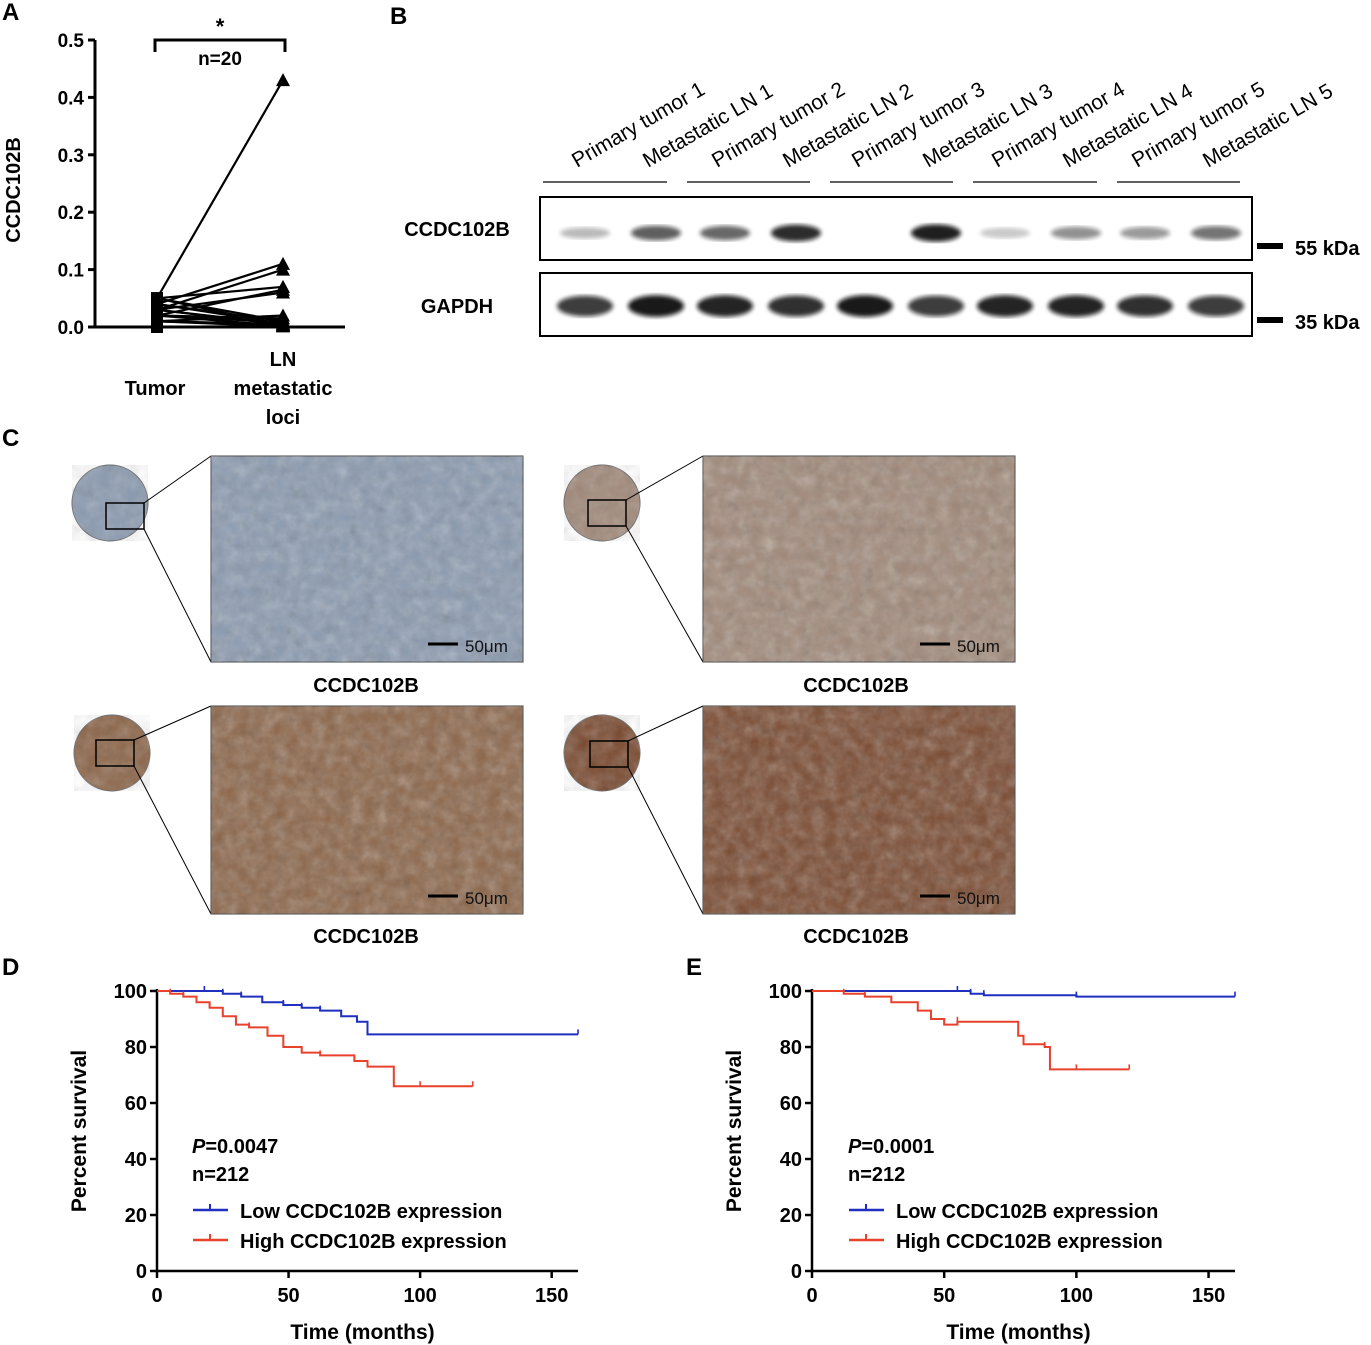 The width and height of the screenshot is (1371, 1345). Describe the element at coordinates (14, 190) in the screenshot. I see `panel-a-ylabel: CCDC102B` at that location.